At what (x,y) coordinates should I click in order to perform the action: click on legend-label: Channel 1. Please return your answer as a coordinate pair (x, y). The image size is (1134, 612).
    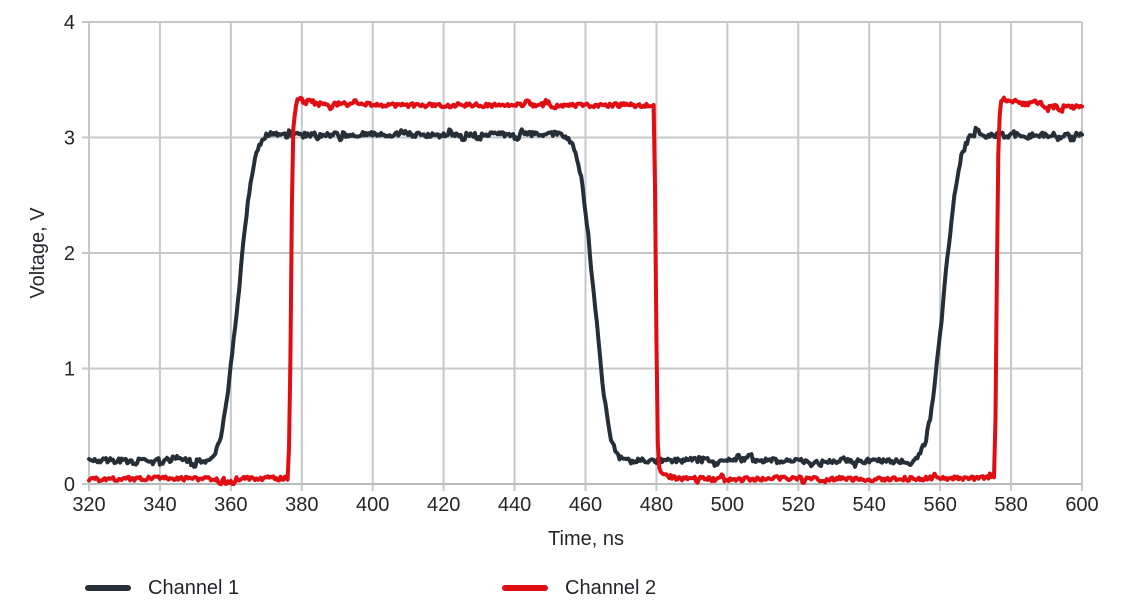
    Looking at the image, I should click on (194, 588).